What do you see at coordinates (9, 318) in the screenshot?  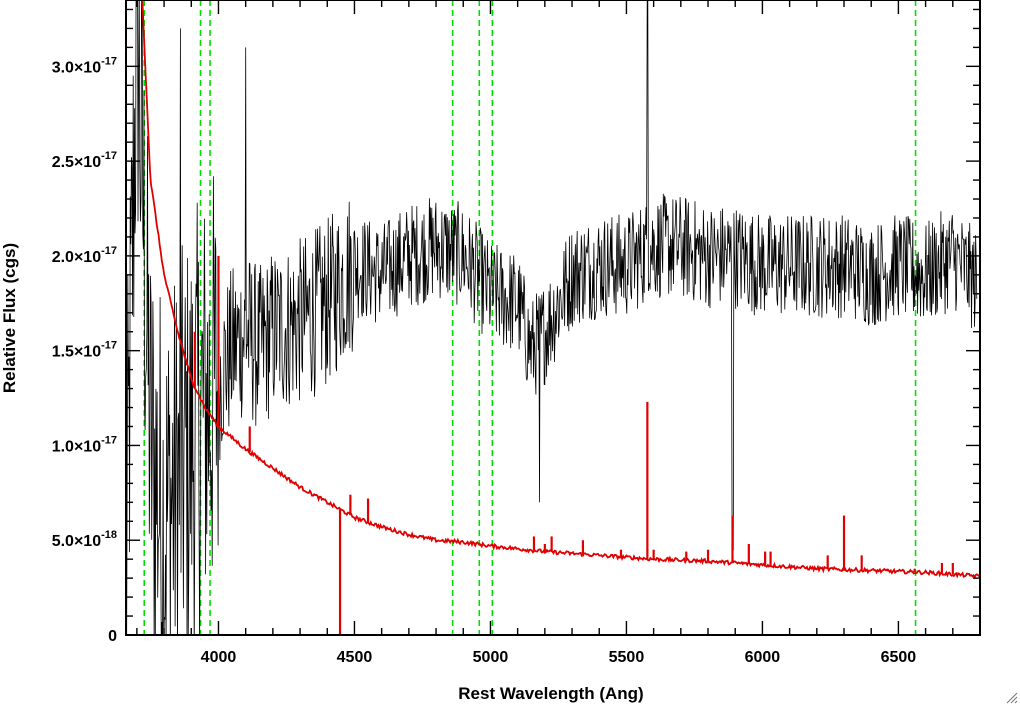 I see `y-axis-title: Relative Flux (cgs)` at bounding box center [9, 318].